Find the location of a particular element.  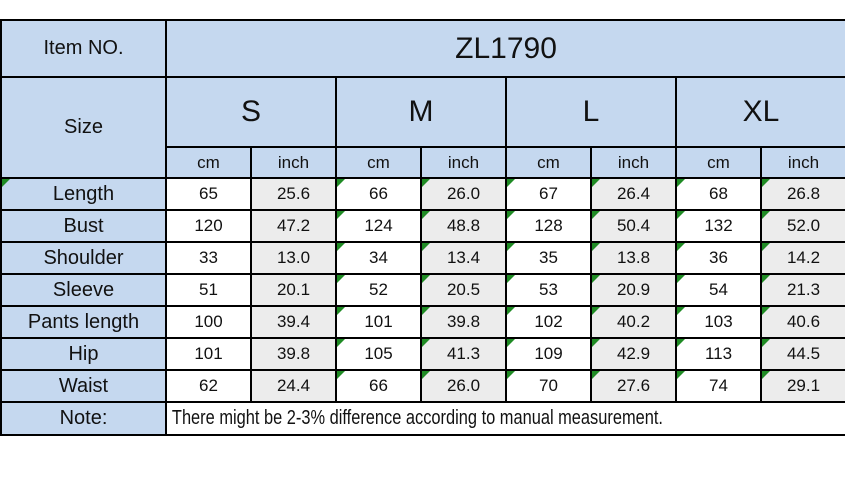

value-cell: 13.8 is located at coordinates (633, 258).